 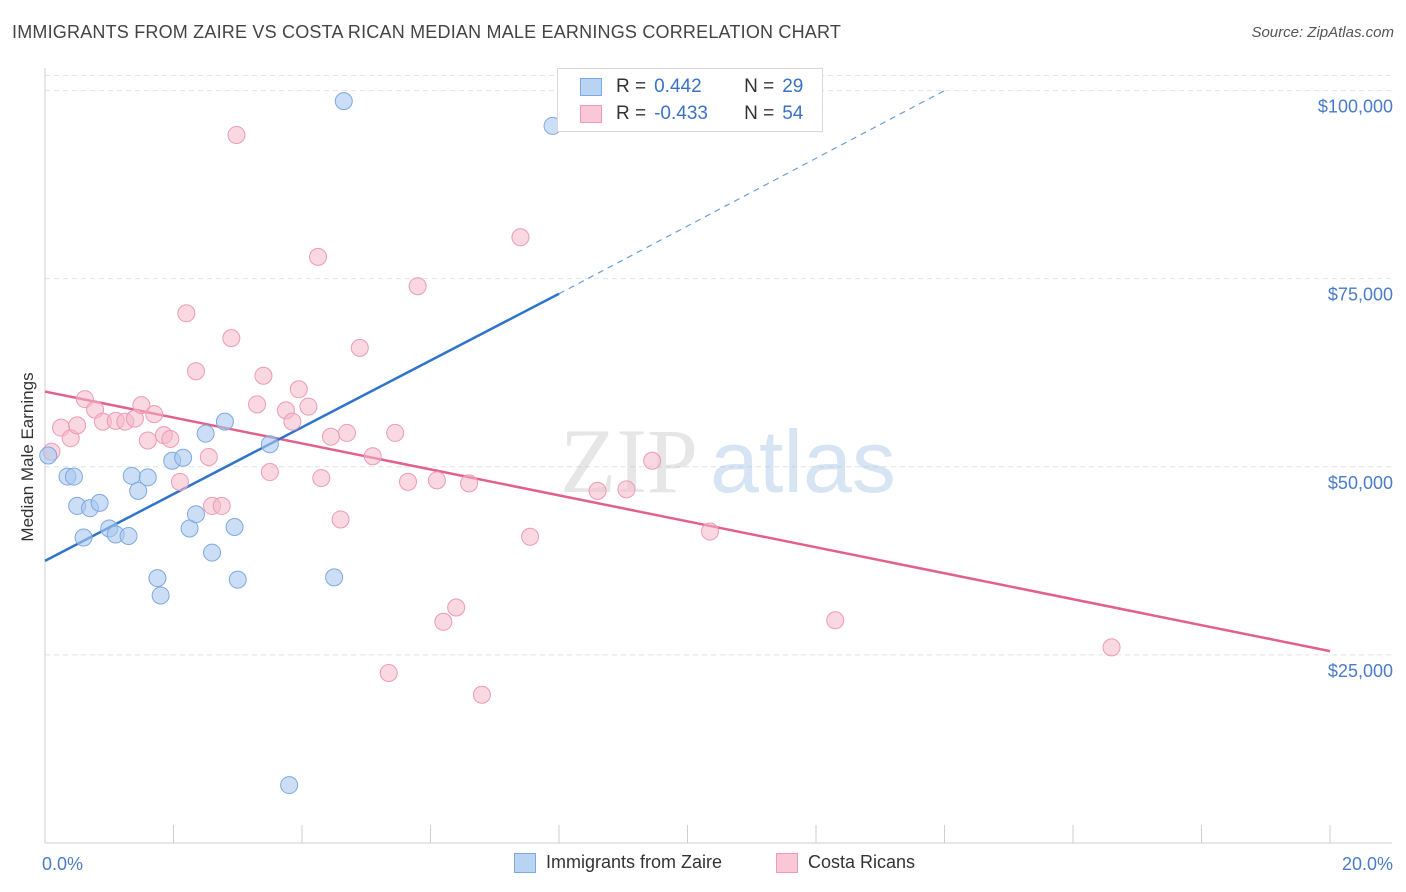 What do you see at coordinates (1322, 32) in the screenshot?
I see `source-note: Source: ZipAtlas.com` at bounding box center [1322, 32].